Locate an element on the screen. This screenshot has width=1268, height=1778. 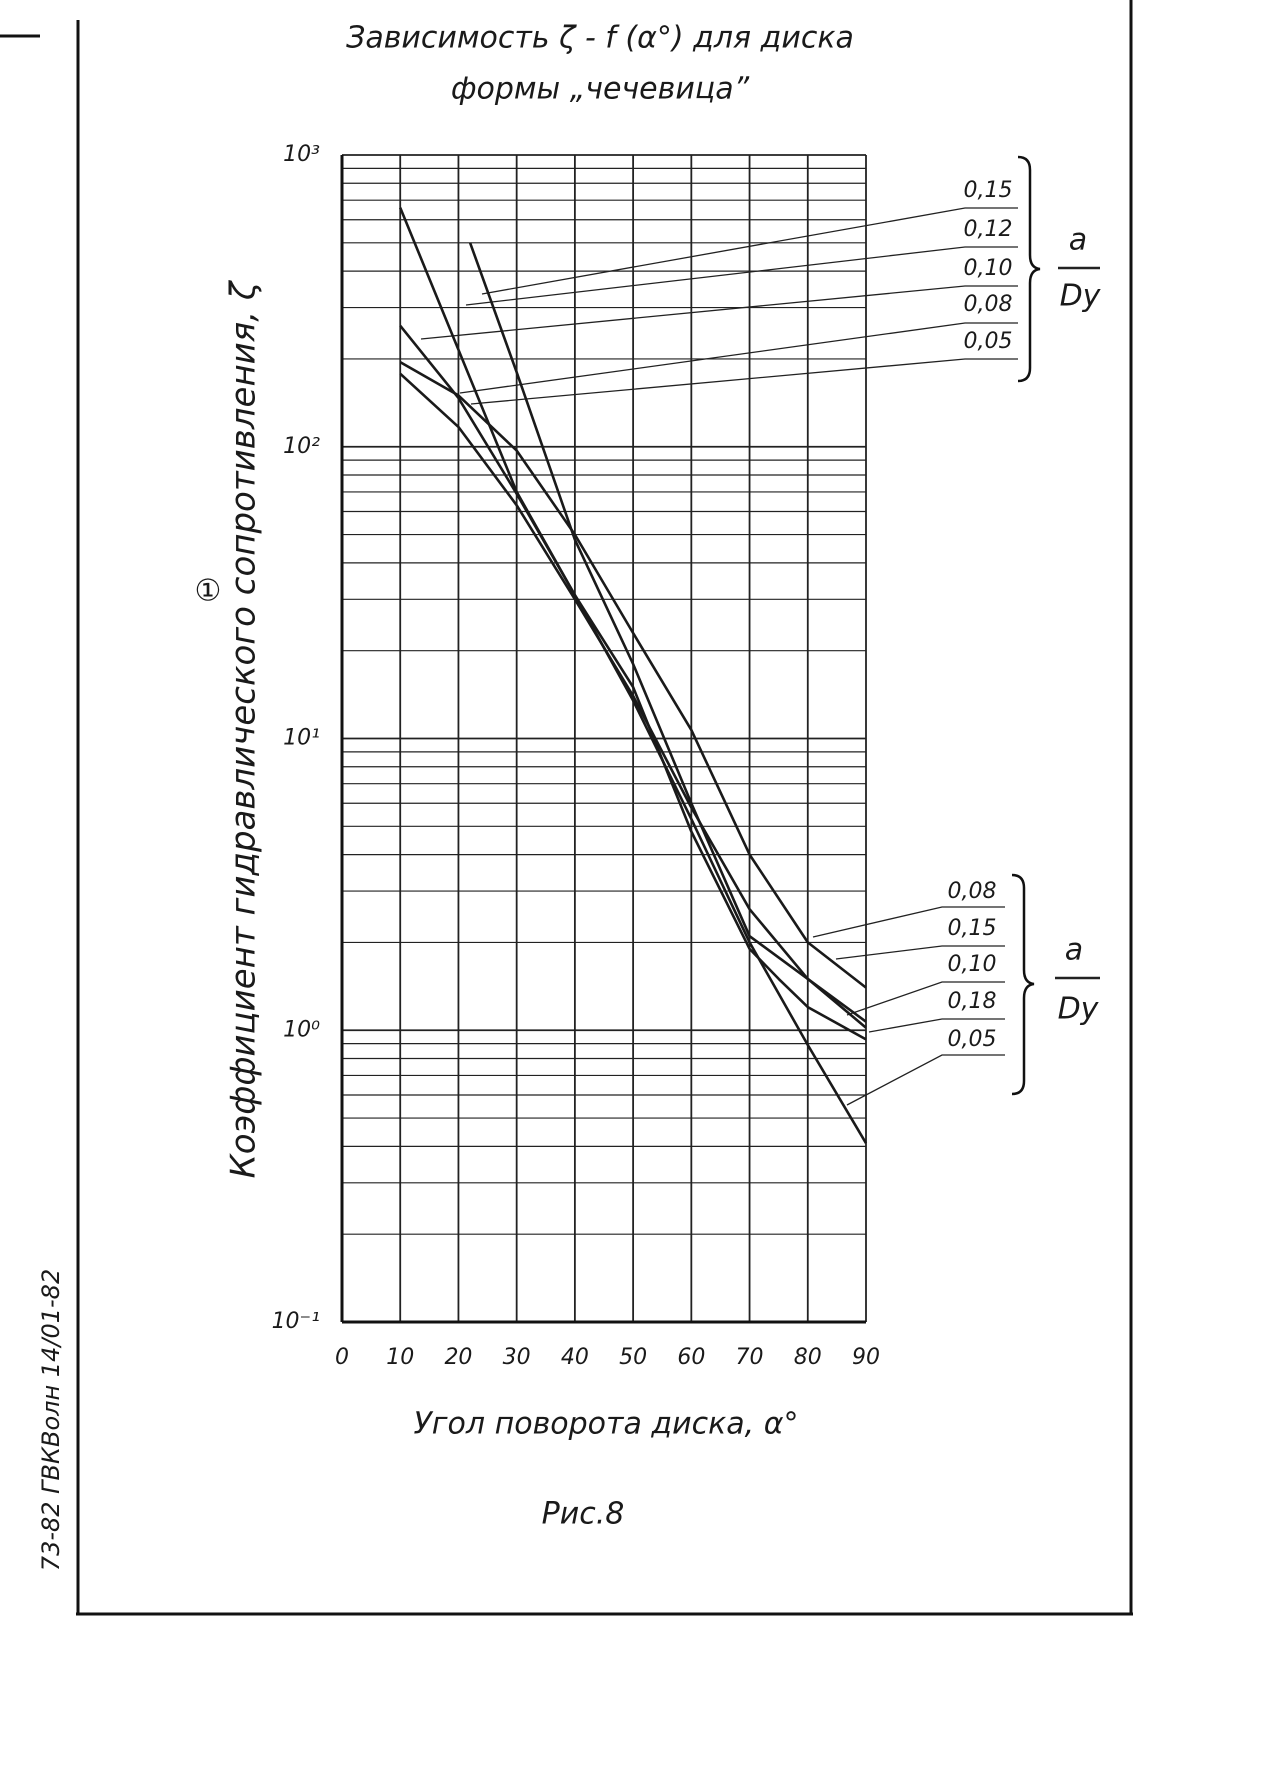
x-tick-label: 0 is located at coordinates (342, 1357).